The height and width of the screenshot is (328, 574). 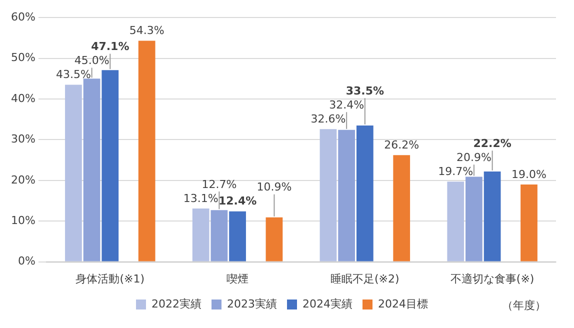 I want to click on data-label: 26.2%, so click(x=402, y=145).